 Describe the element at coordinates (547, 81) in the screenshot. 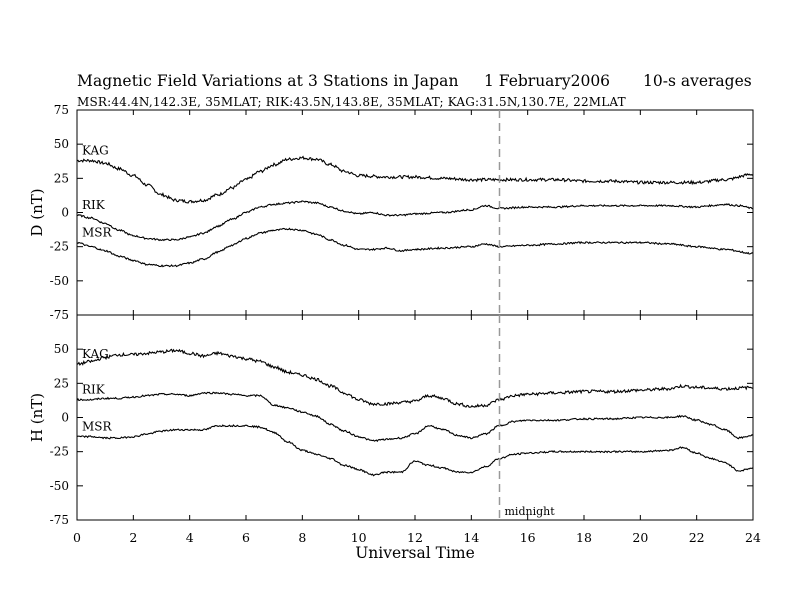

I see `chart-date: 1 February2006` at that location.